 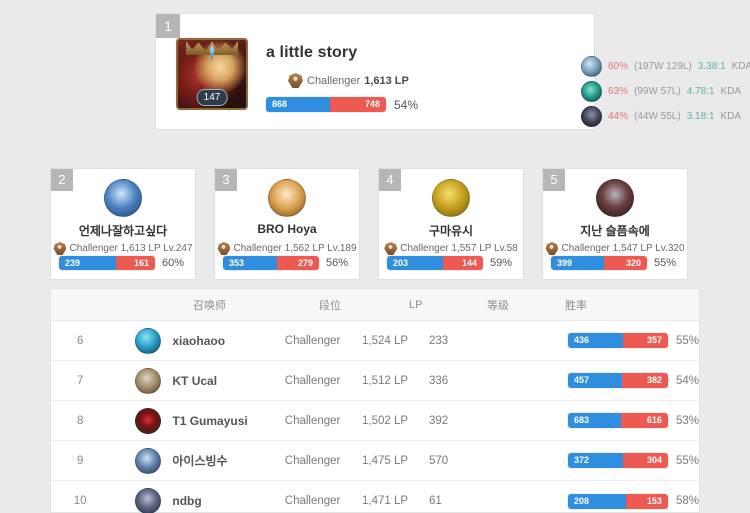 What do you see at coordinates (700, 116) in the screenshot?
I see `champion-kda: 3.18:1` at bounding box center [700, 116].